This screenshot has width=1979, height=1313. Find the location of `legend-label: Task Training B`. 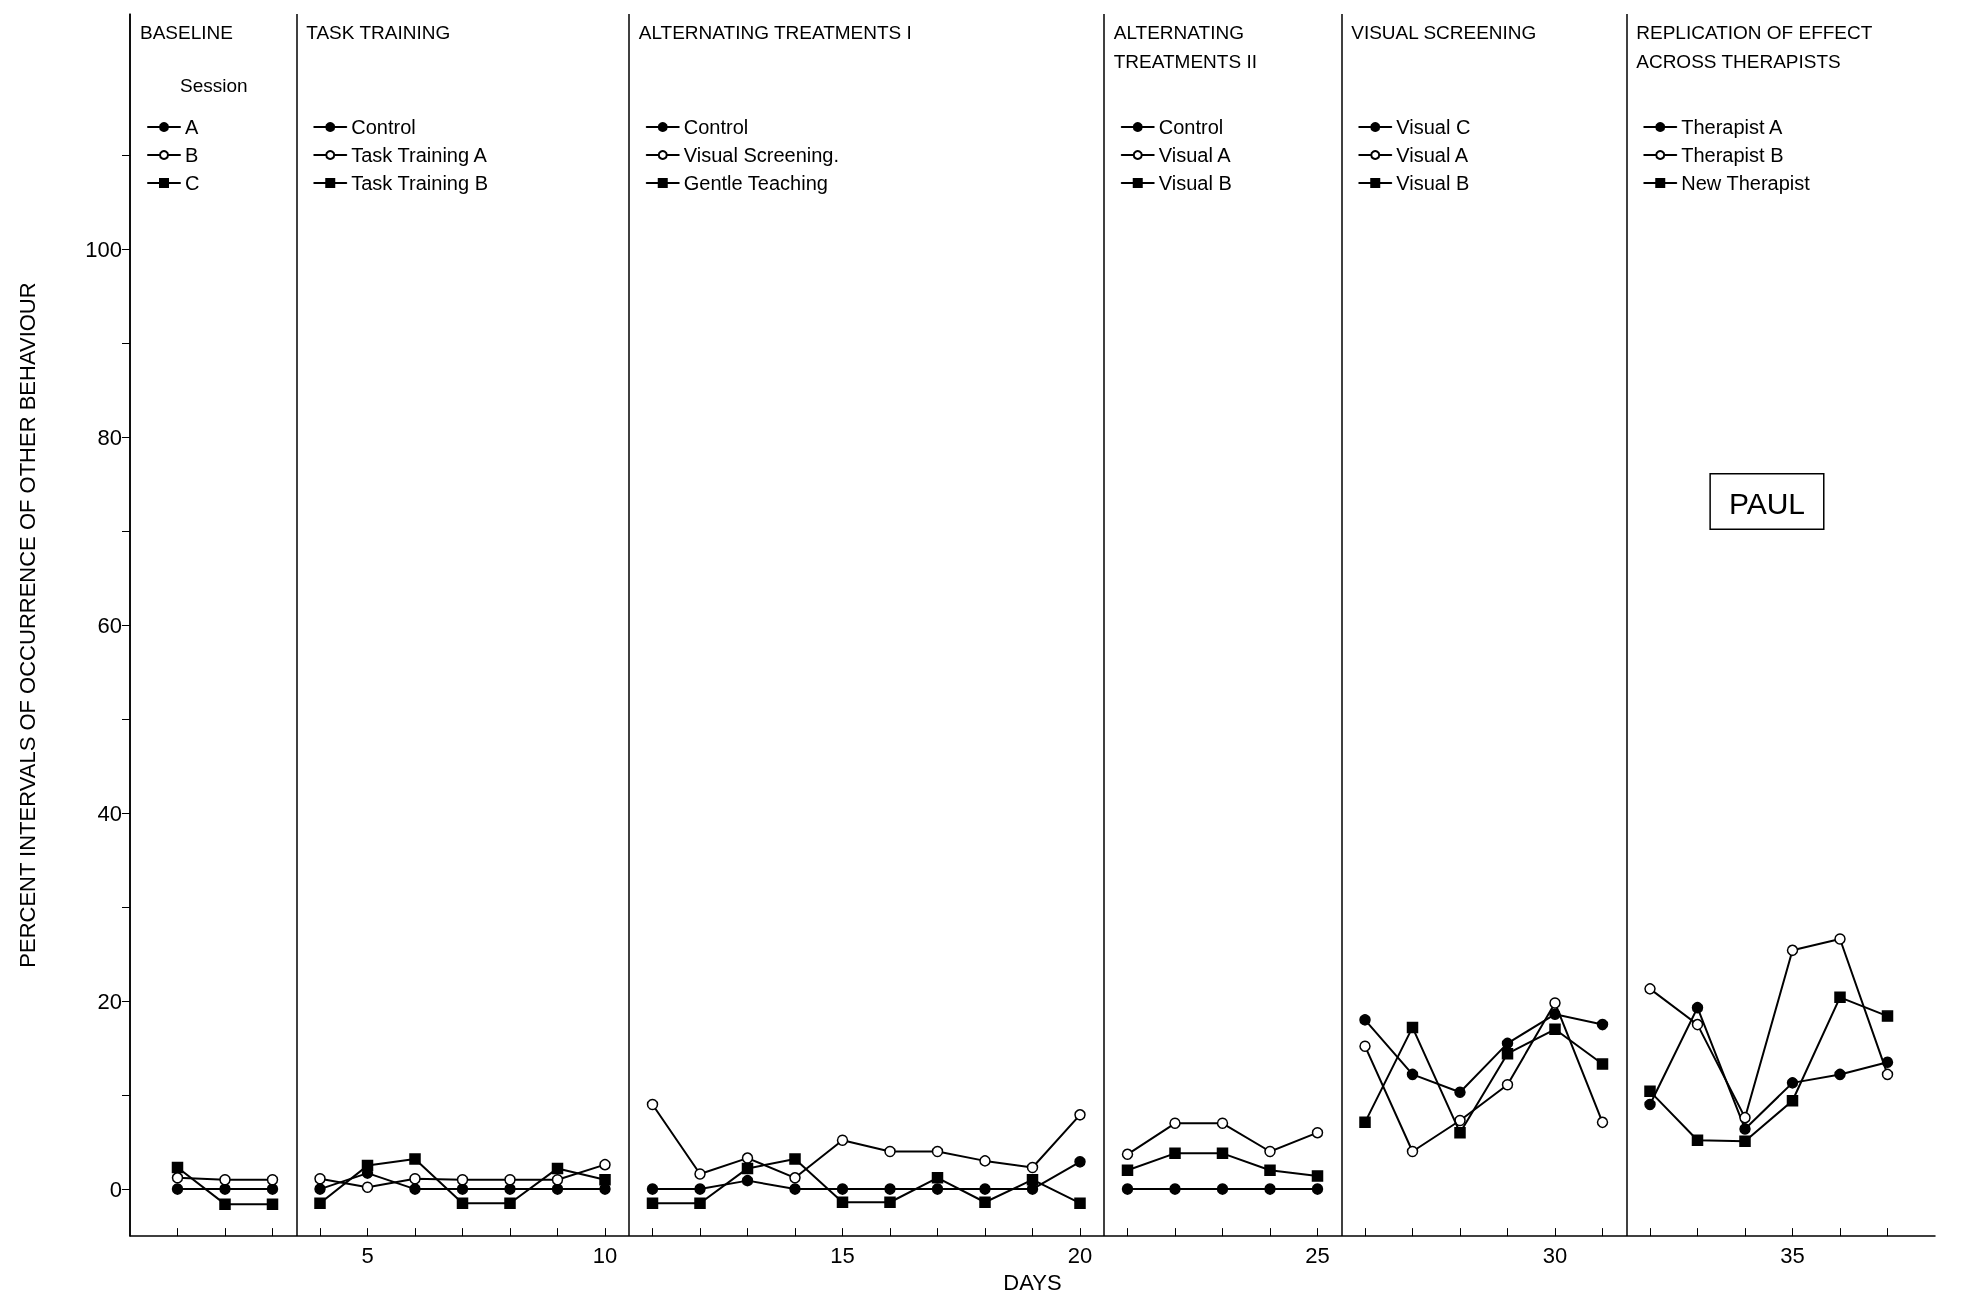

legend-label: Task Training B is located at coordinates (419, 183).